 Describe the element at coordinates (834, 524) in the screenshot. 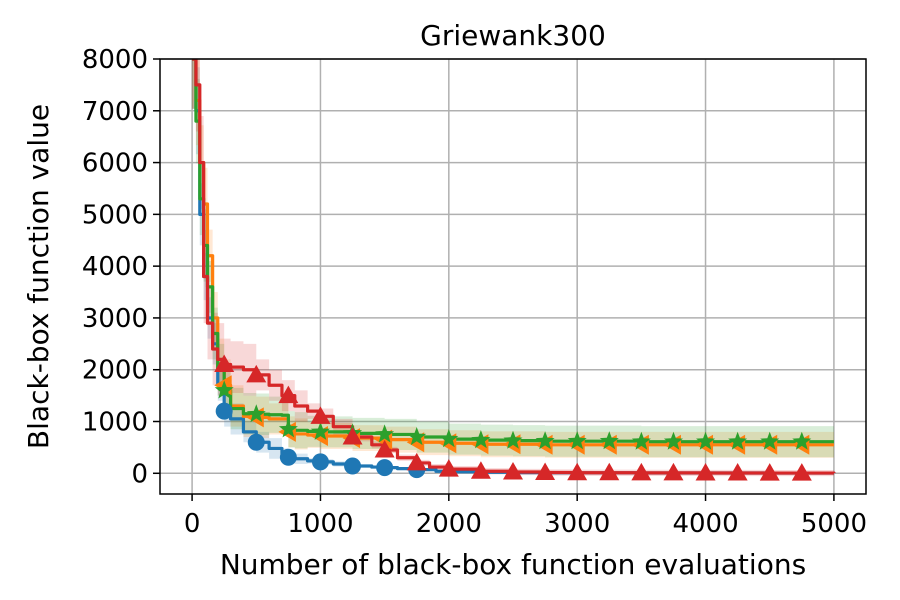

I see `x-tick-label: 5000` at that location.